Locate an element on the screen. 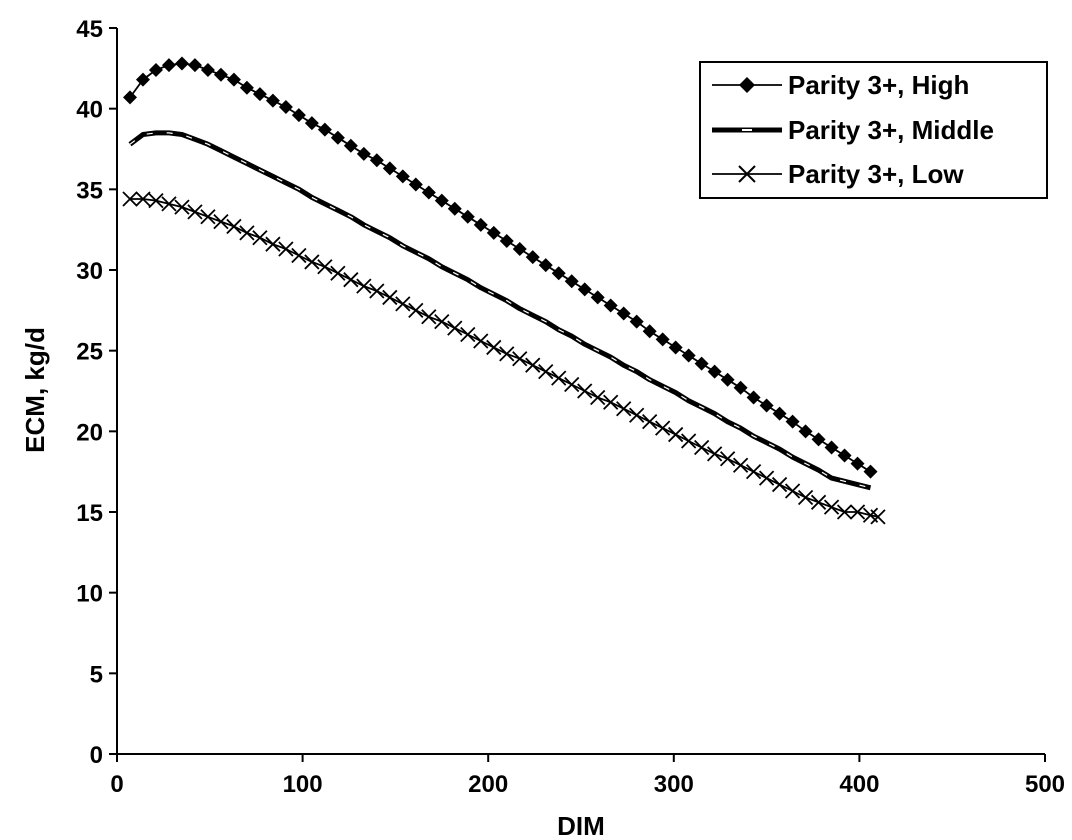 This screenshot has height=840, width=1072. legend-label-middle: Parity 3+, Middle is located at coordinates (891, 130).